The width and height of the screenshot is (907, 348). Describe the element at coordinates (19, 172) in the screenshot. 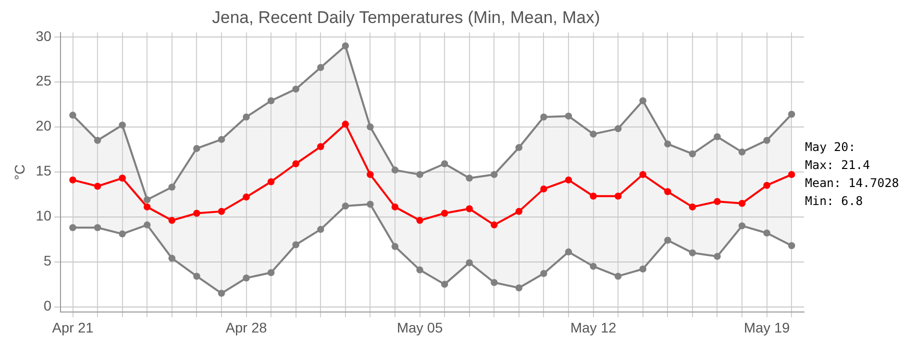

I see `y-axis-title: °C` at that location.